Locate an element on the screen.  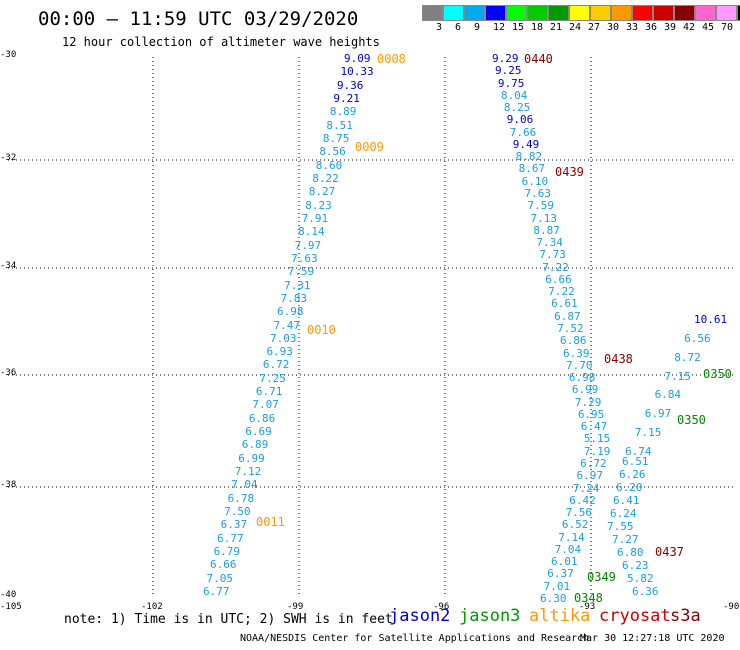
legend-label: 9 is located at coordinates (477, 27).